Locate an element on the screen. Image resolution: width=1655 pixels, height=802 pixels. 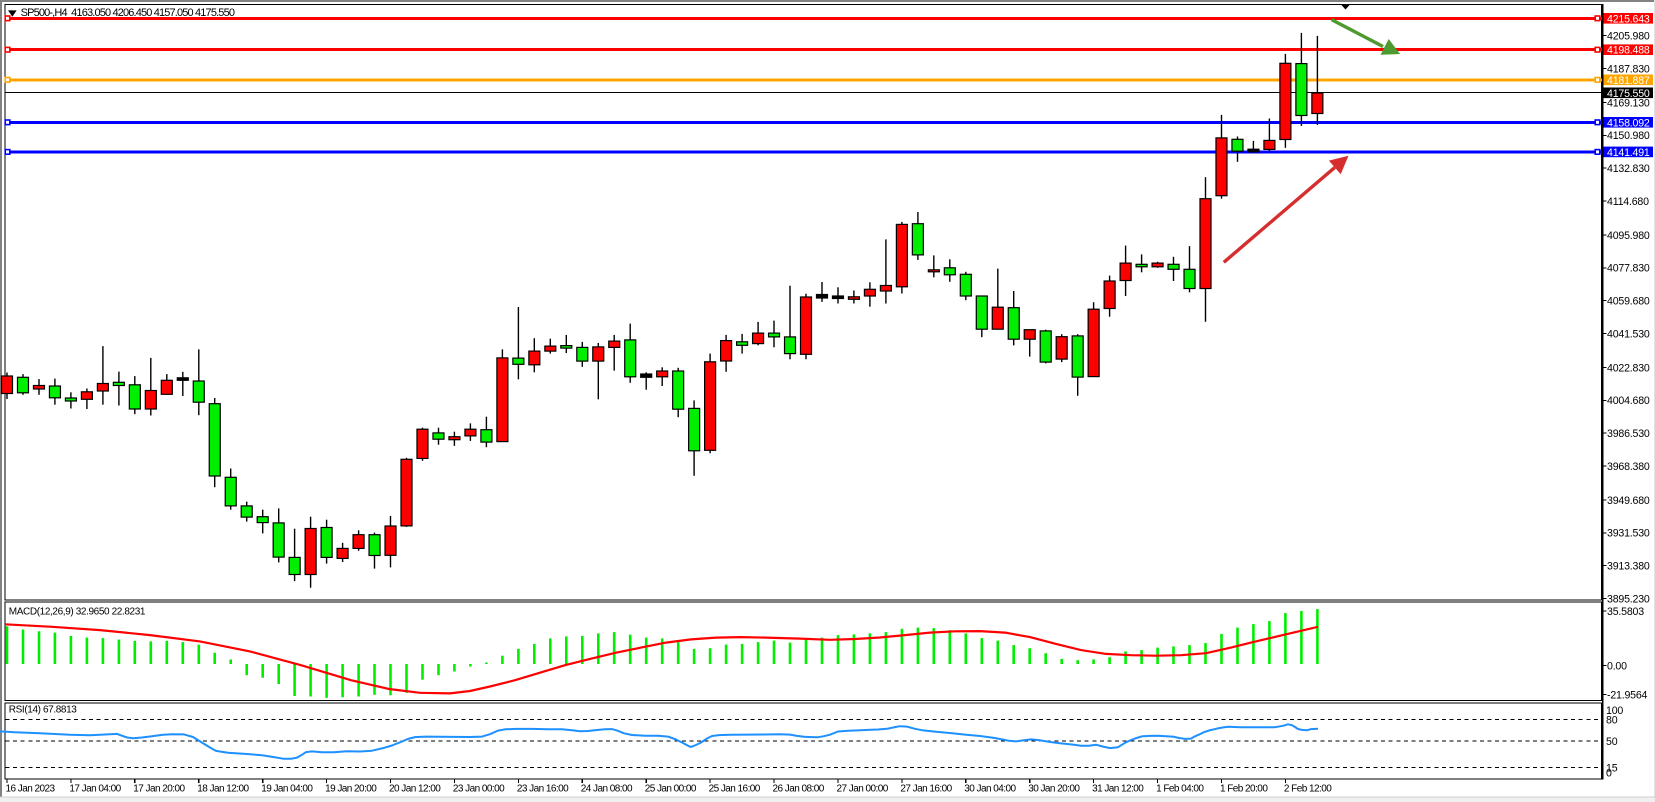
svg-text: 4187.830 is located at coordinates (1628, 70).